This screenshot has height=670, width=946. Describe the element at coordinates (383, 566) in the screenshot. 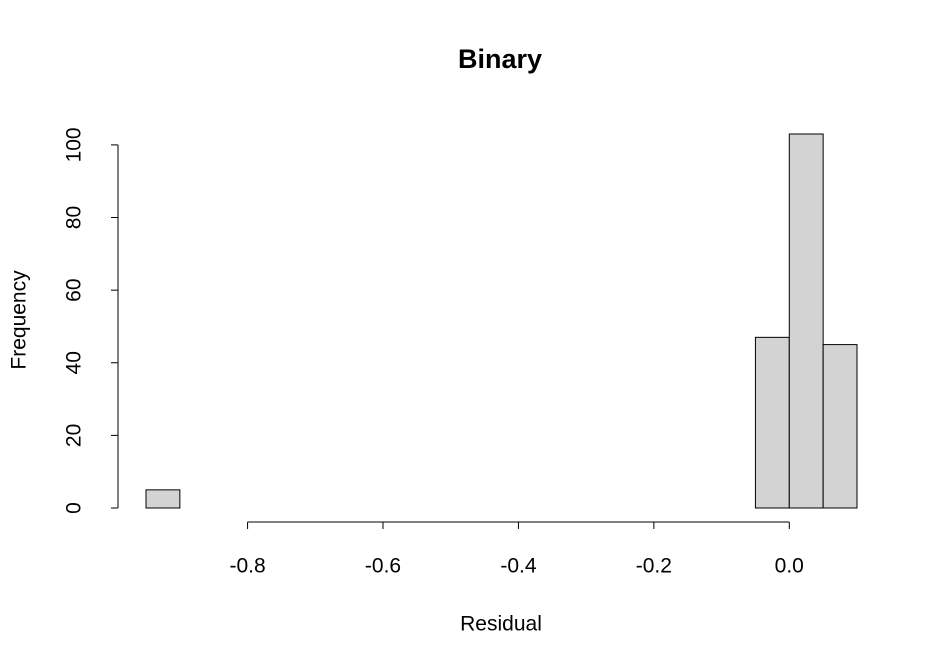

I see `x-tick-label: -0.6` at that location.